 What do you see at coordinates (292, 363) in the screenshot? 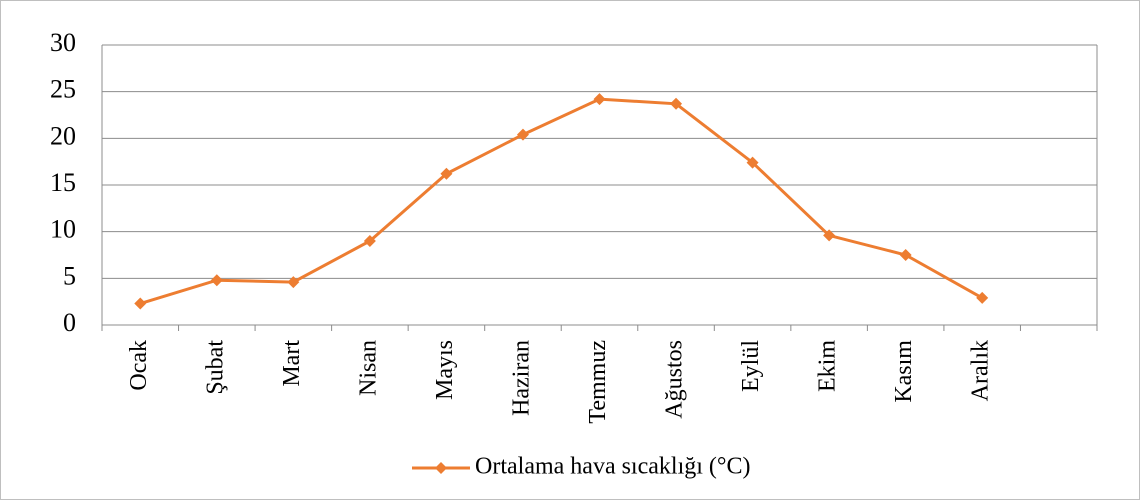
I see `x-tick-label: Mart` at bounding box center [292, 363].